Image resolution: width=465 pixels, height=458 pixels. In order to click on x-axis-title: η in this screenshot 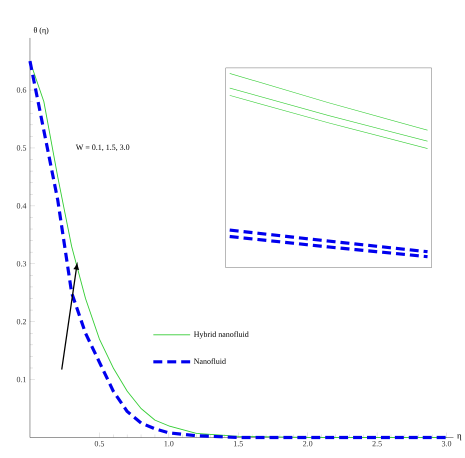, I will do `click(459, 437)`.